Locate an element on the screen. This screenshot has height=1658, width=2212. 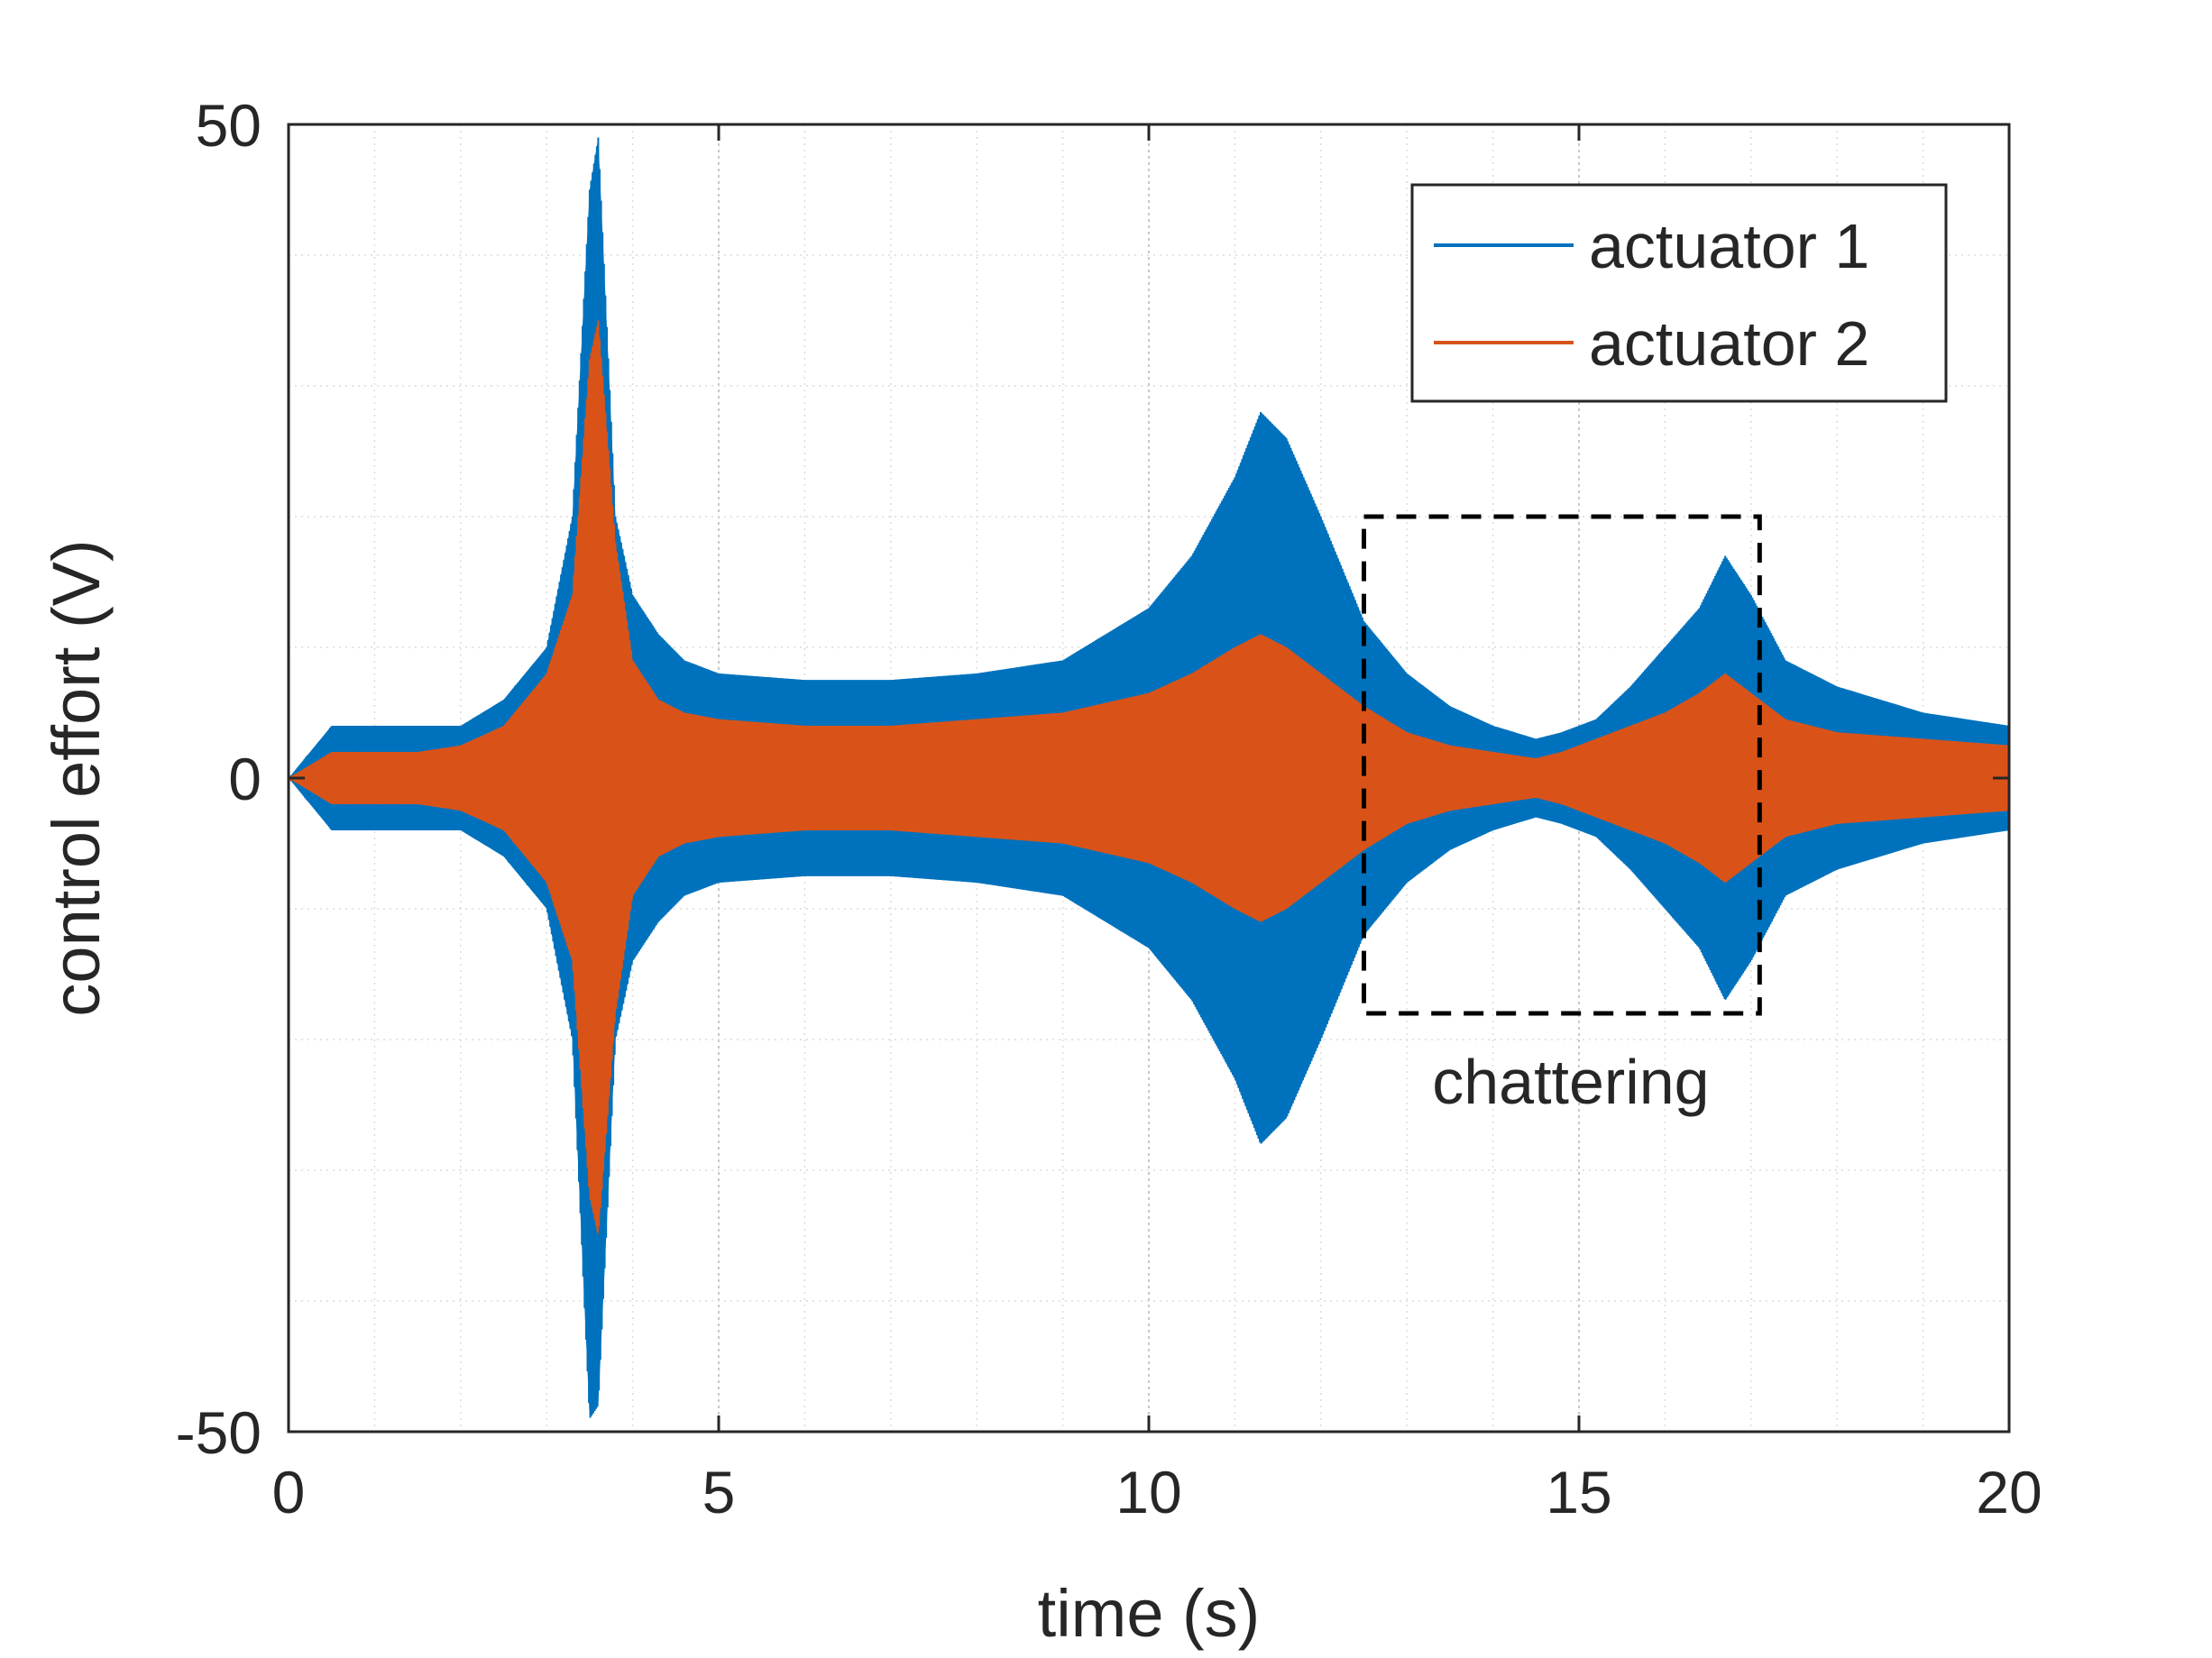
x-tick-label: 10 is located at coordinates (1148, 1492).